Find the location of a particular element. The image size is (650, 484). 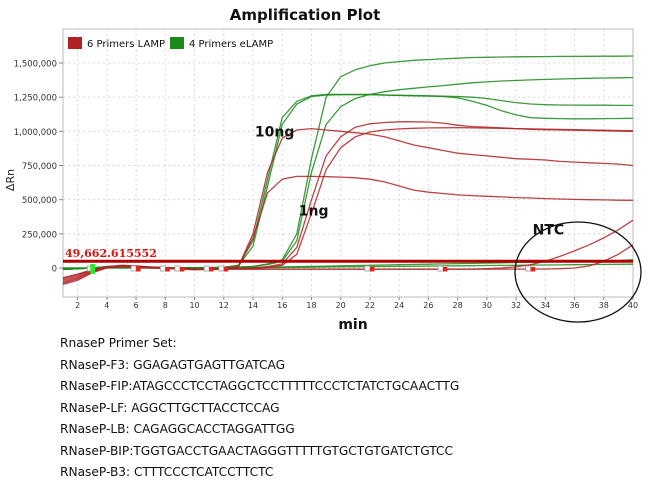

annotations-group: 10ng 1ng NTC is located at coordinates (409, 181).